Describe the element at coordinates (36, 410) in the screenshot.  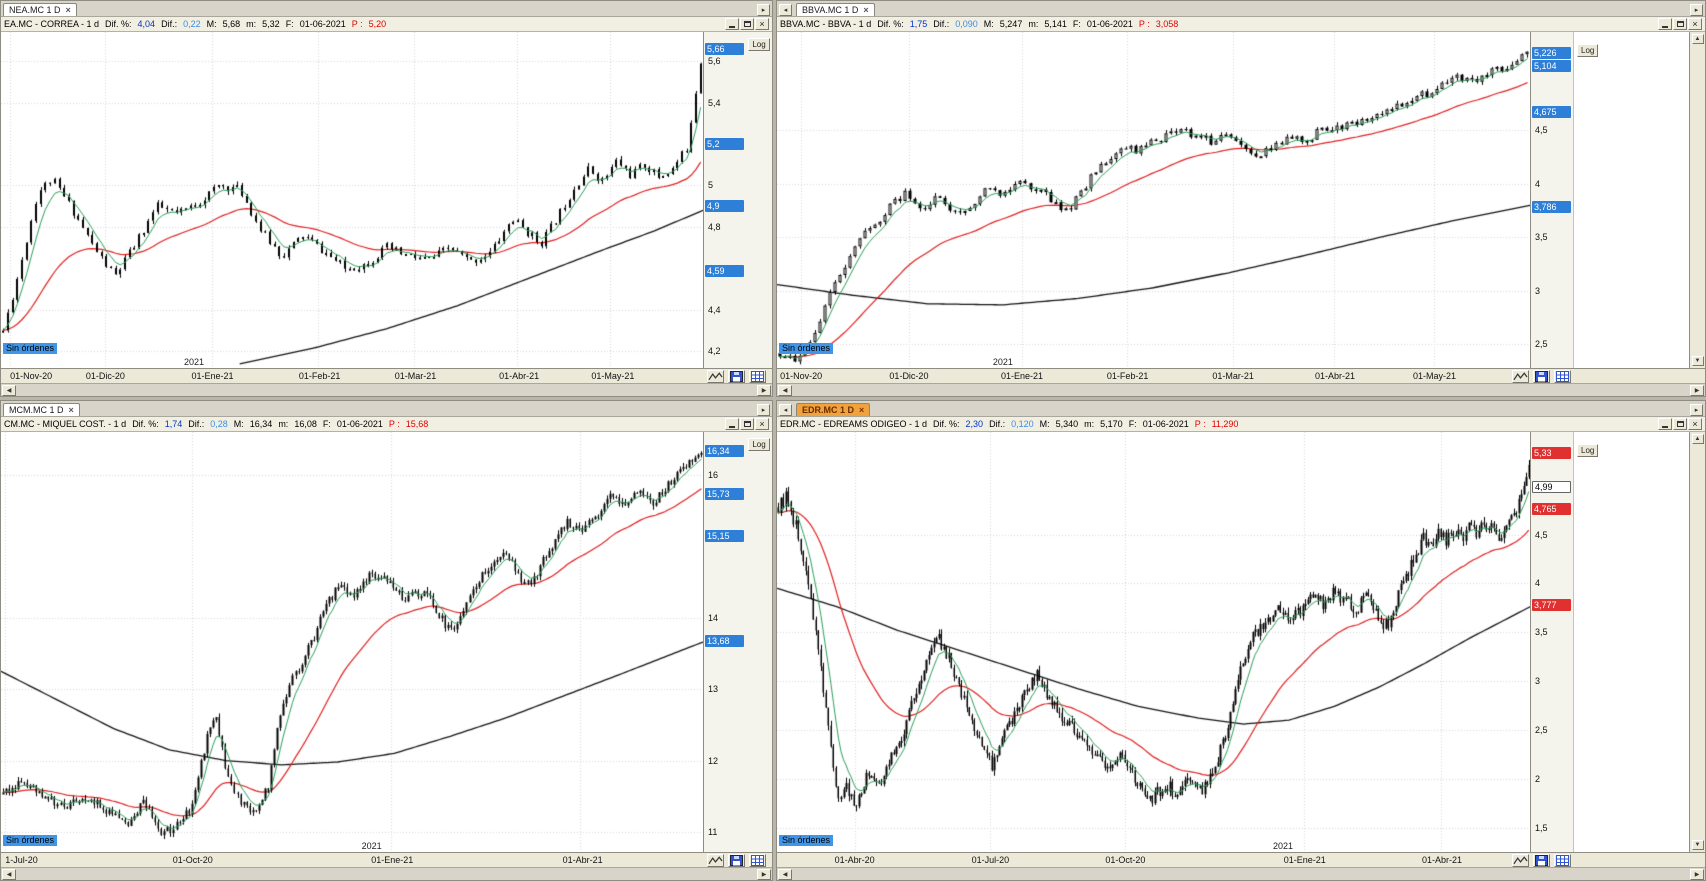
I see `tab-label: MCM.MC 1 D` at that location.